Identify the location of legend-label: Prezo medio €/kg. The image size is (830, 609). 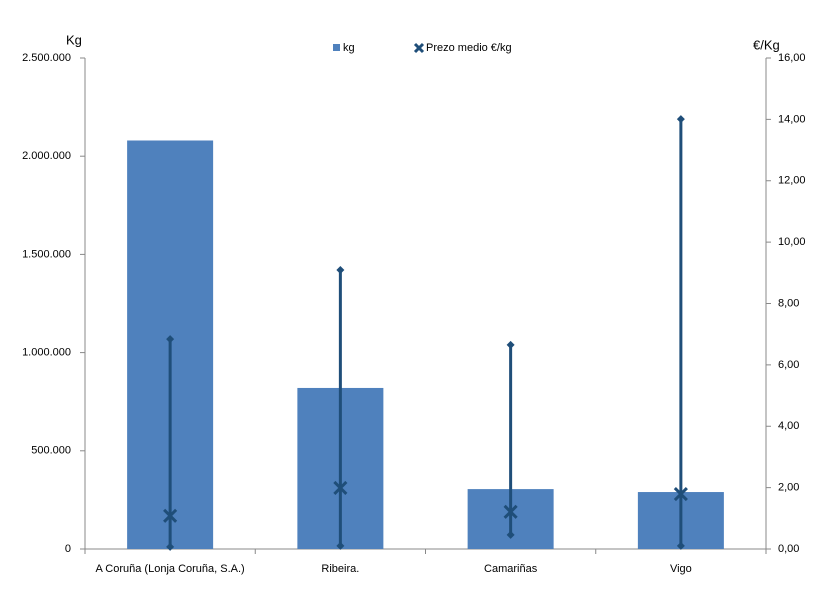
(469, 48).